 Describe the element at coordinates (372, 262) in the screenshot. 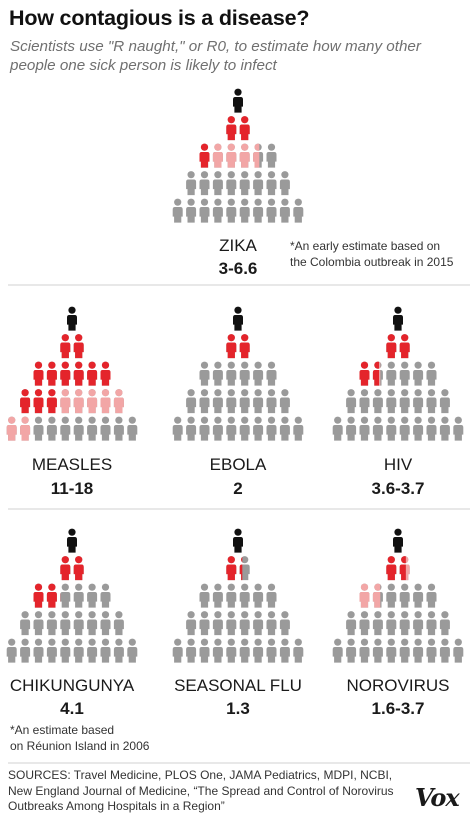

I see `footnote-zika: the Colombia outbreak in 2015` at that location.